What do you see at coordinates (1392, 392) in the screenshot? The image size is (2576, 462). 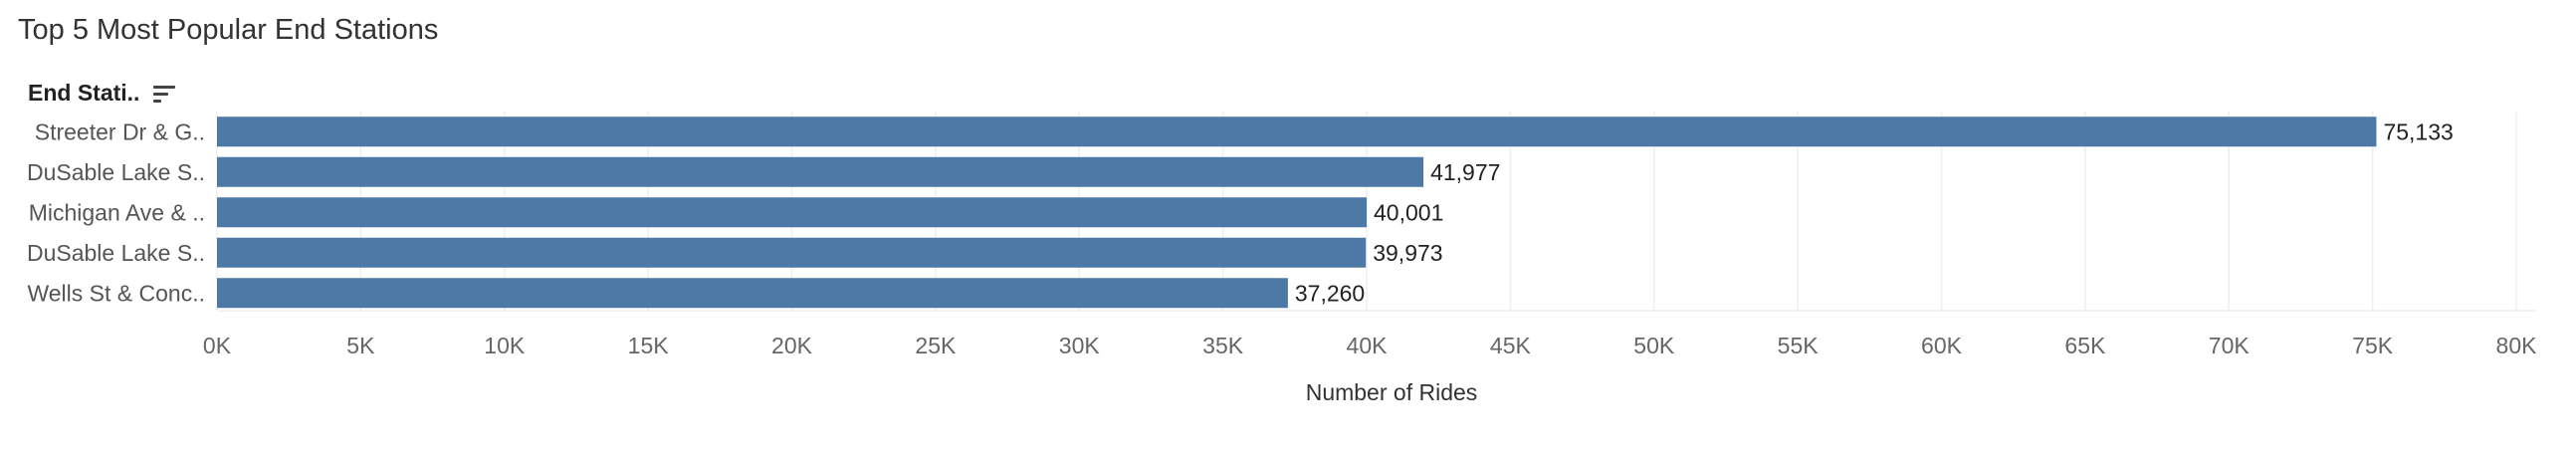 I see `x-axis-title: Number of Rides` at bounding box center [1392, 392].